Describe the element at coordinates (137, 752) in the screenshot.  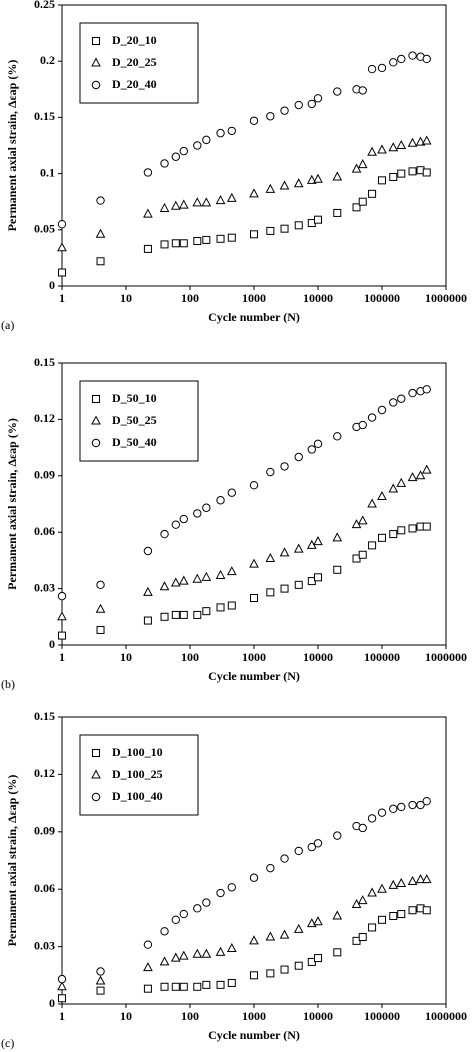
I see `legend-label: D_100_10` at that location.